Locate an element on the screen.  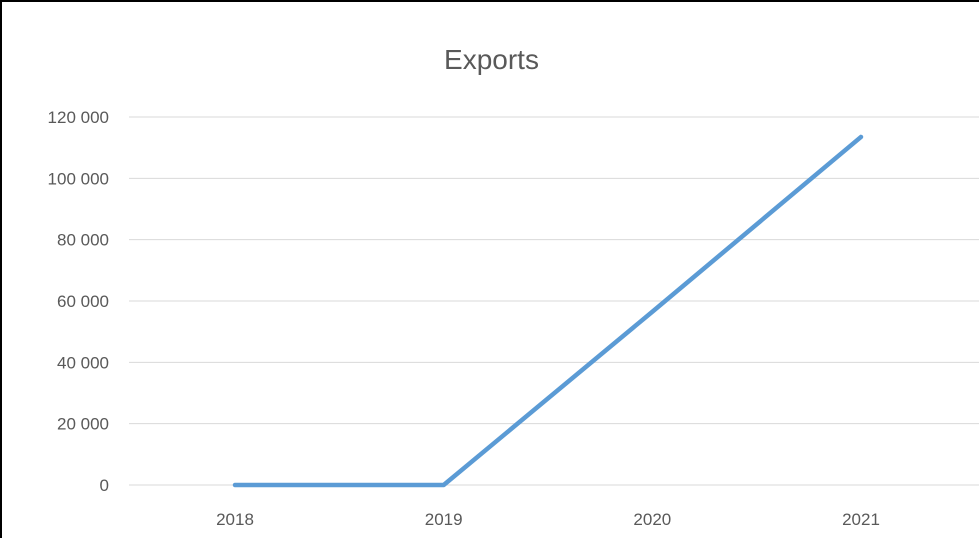
x-tick-label: 2019 is located at coordinates (444, 519).